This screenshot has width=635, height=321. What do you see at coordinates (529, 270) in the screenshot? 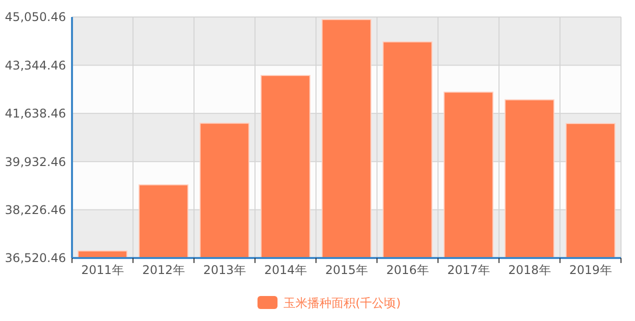
I see `x-tick-label: 2018年` at bounding box center [529, 270].